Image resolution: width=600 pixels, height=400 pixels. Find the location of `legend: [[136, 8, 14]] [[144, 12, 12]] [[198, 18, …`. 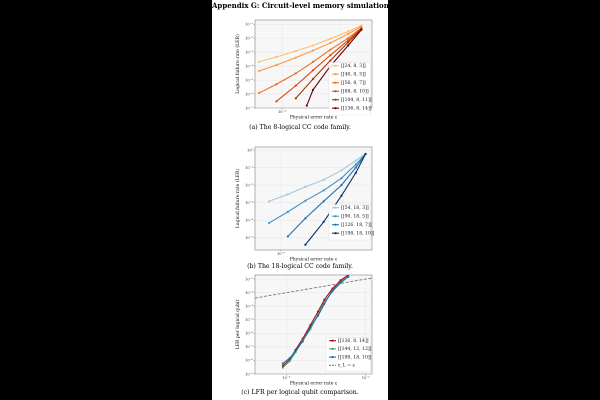

legend: [[136, 8, 14]] [[144, 12, 12]] [[198, 18, … is located at coordinates (348, 354).